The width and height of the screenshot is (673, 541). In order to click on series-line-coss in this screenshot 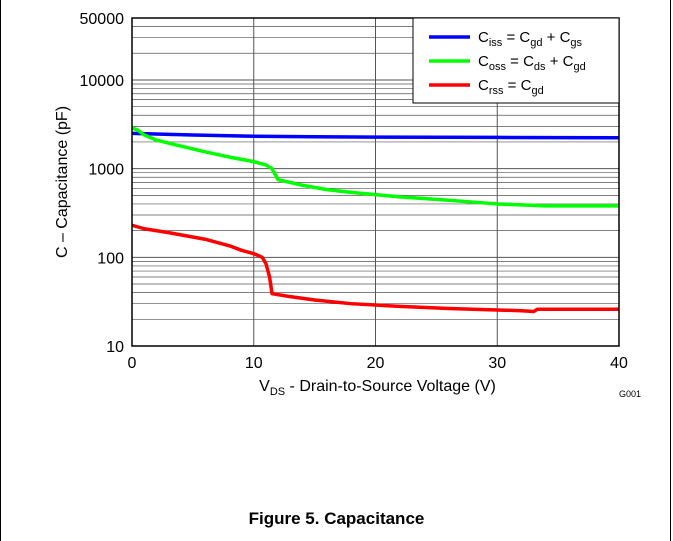, I will do `click(375, 167)`.